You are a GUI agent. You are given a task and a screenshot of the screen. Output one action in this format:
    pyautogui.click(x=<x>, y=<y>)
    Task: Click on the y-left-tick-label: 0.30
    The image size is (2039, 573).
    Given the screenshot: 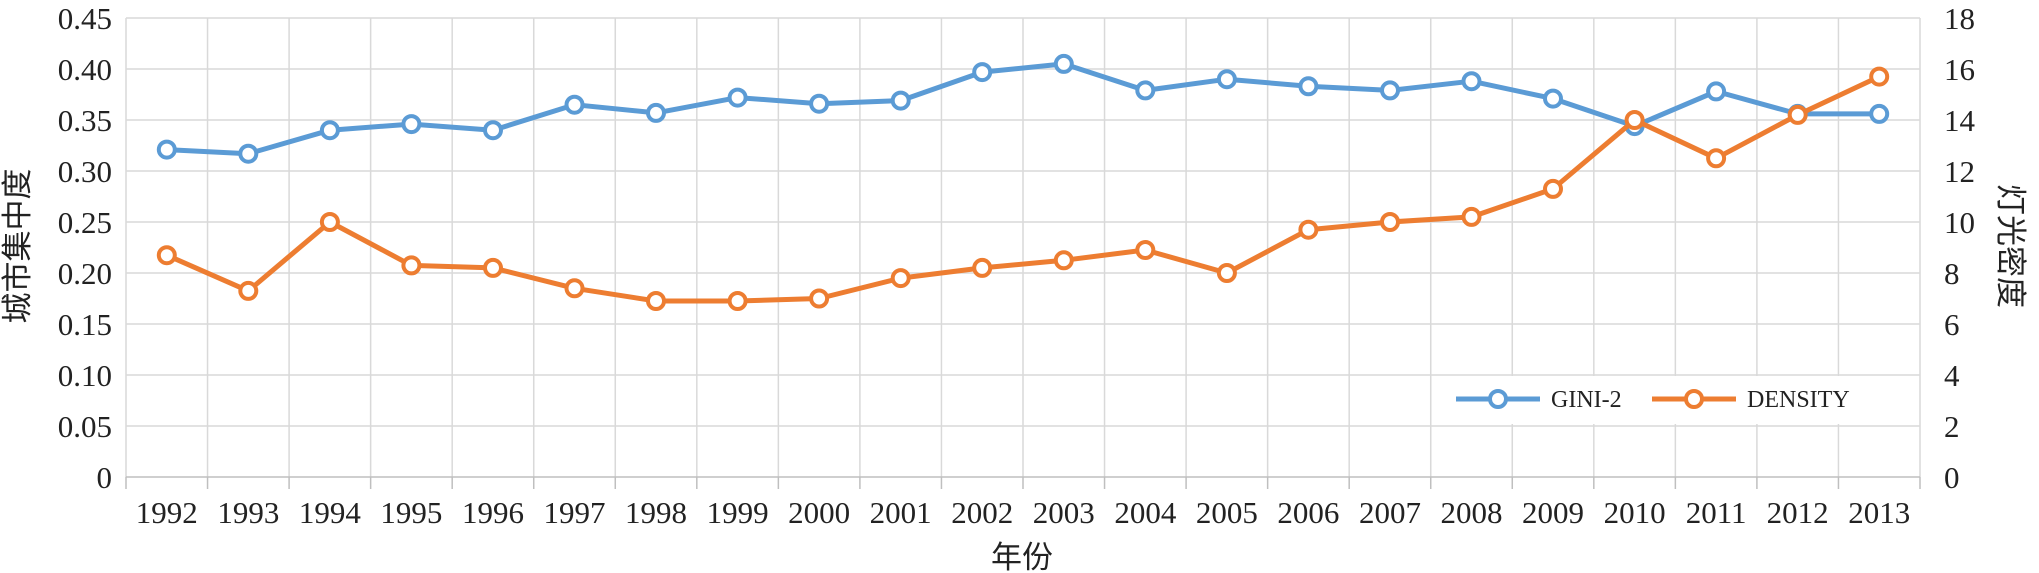 What is the action you would take?
    pyautogui.click(x=85, y=171)
    